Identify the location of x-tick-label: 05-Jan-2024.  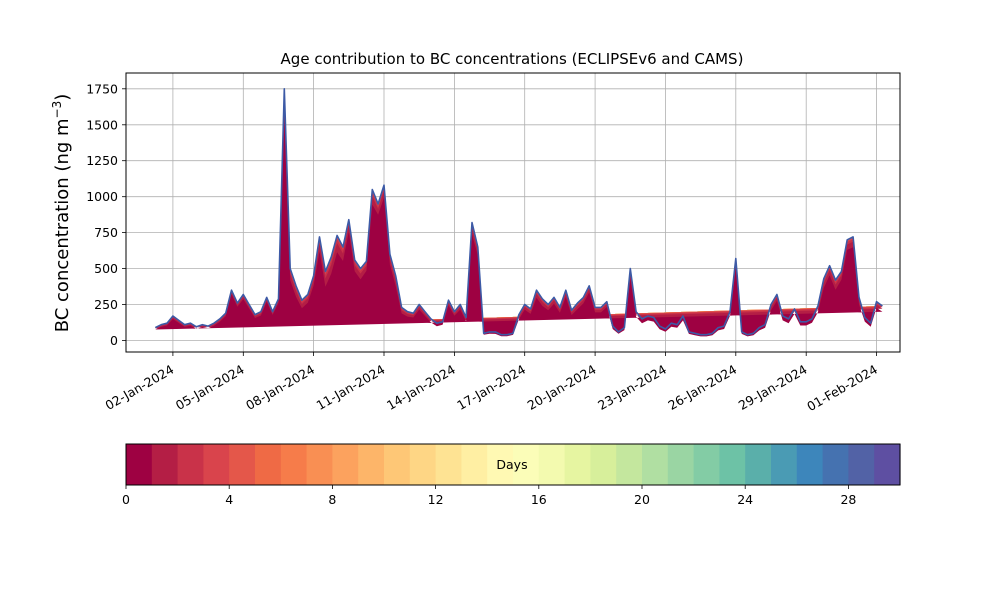
(210, 387).